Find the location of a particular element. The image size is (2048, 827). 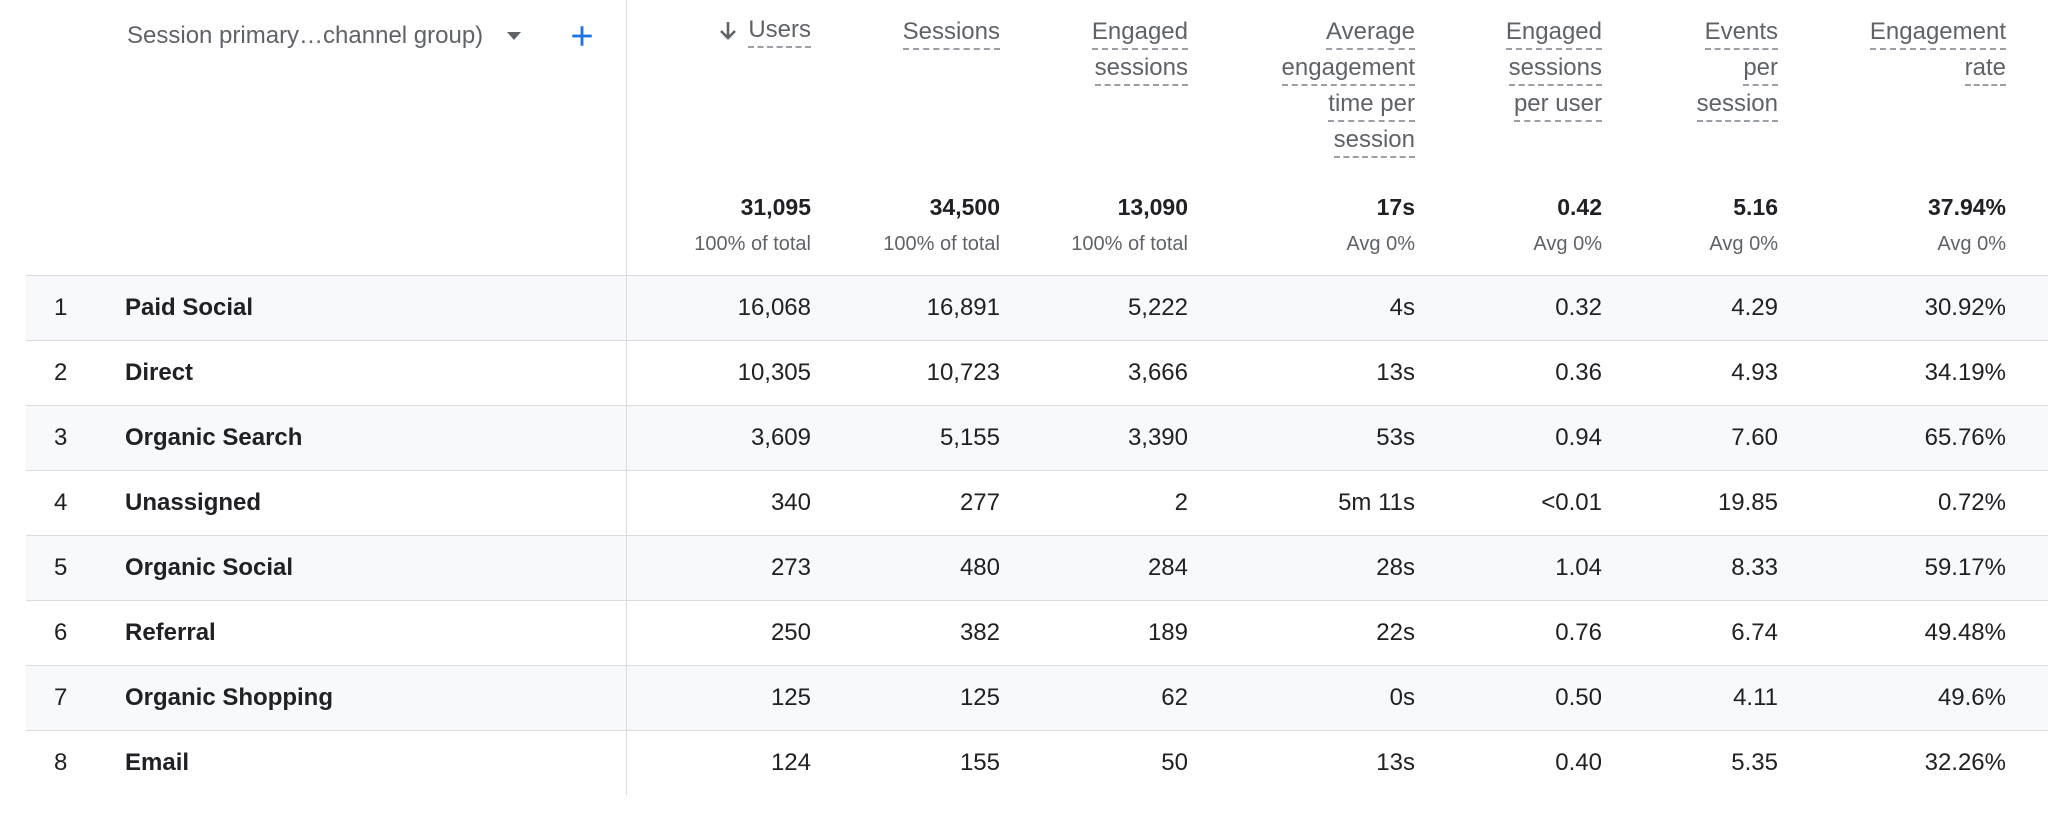

total-engagement-rate: 37.94% is located at coordinates (1966, 207).